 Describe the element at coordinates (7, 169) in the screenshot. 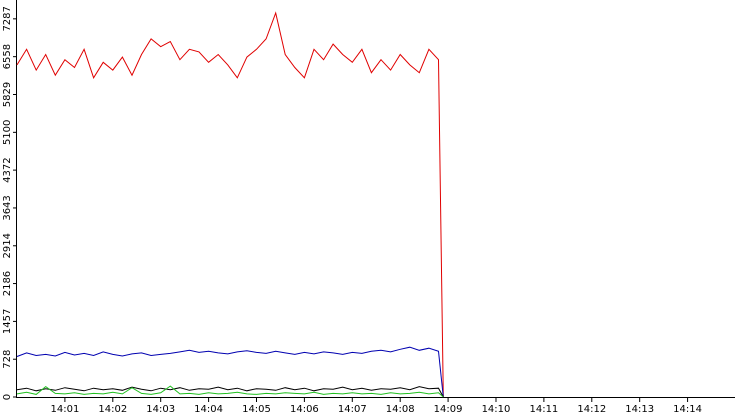

I see `y-tick-label: 4372` at that location.